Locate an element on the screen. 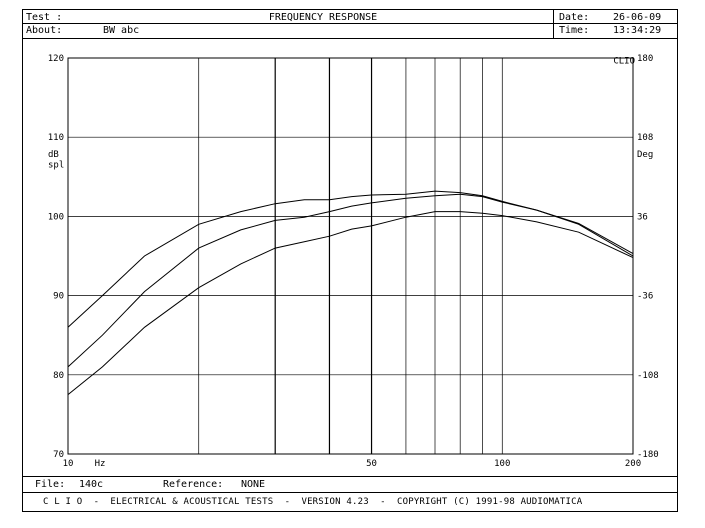  right-tick-label: -108 is located at coordinates (648, 376).